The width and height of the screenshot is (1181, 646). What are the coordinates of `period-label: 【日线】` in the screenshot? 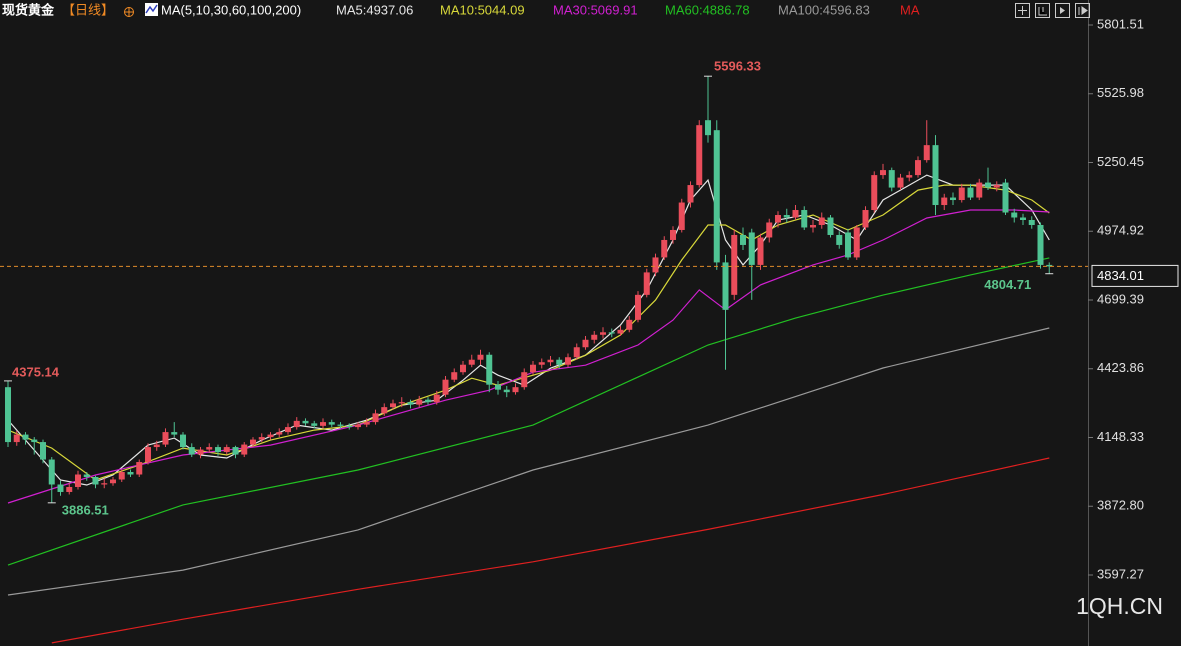 It's located at (88, 9).